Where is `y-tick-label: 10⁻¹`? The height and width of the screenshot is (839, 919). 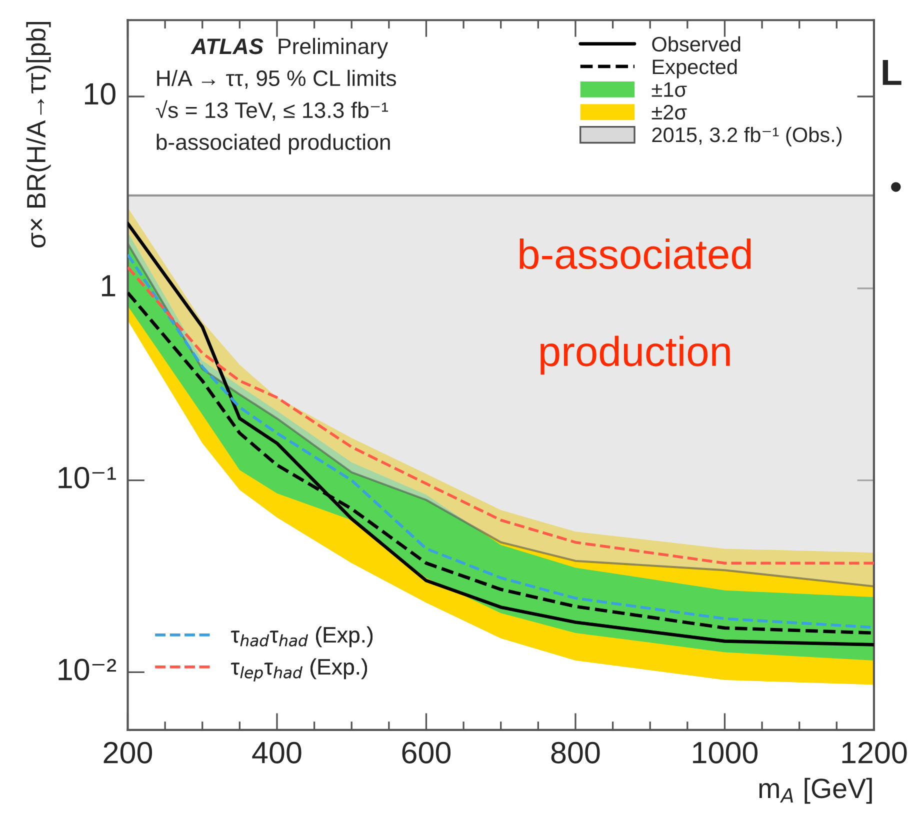
y-tick-label: 10⁻¹ is located at coordinates (87, 477).